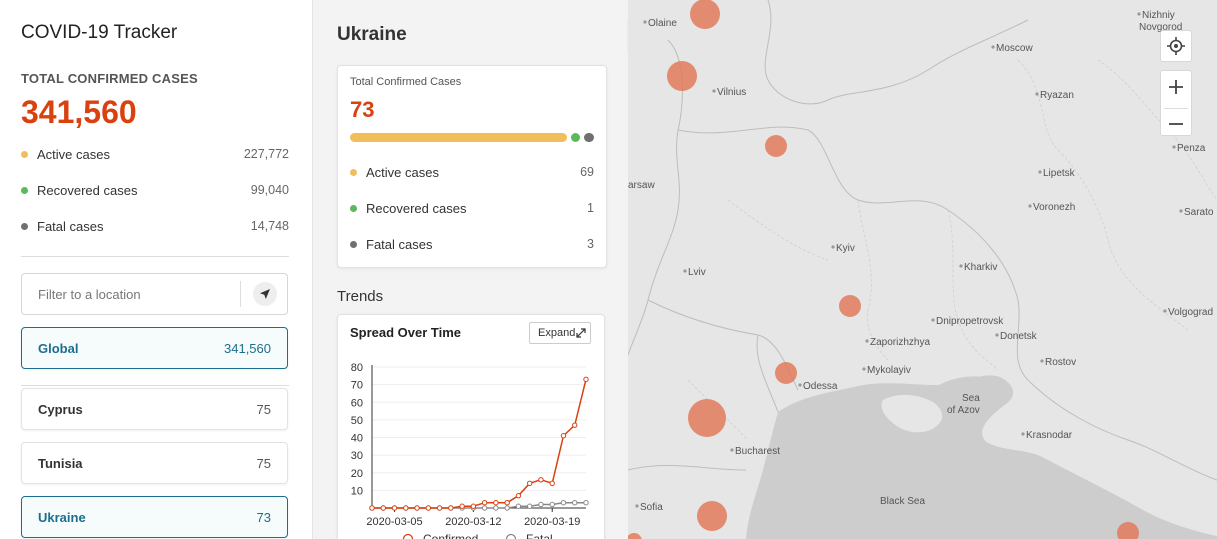  What do you see at coordinates (980, 267) in the screenshot?
I see `city-label: Kharkiv` at bounding box center [980, 267].